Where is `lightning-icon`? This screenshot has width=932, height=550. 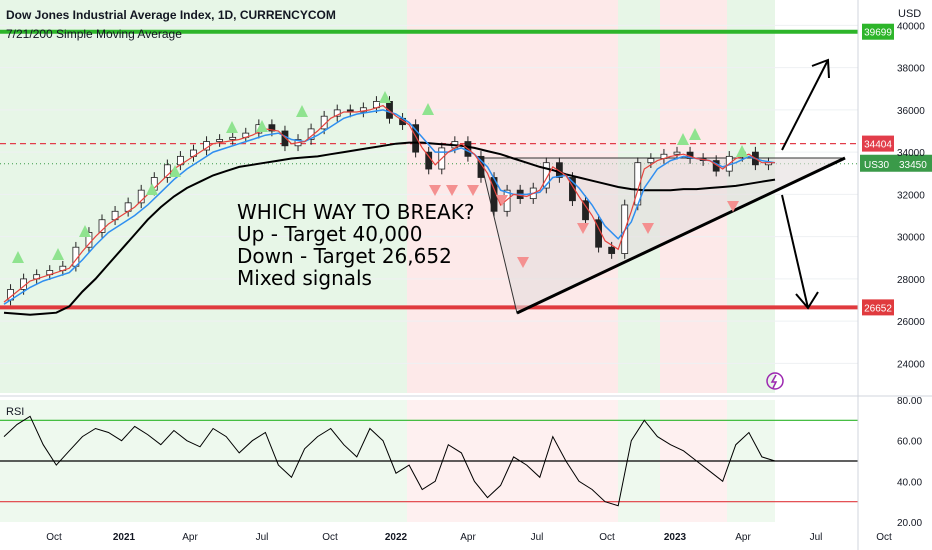
lightning-icon is located at coordinates (775, 381).